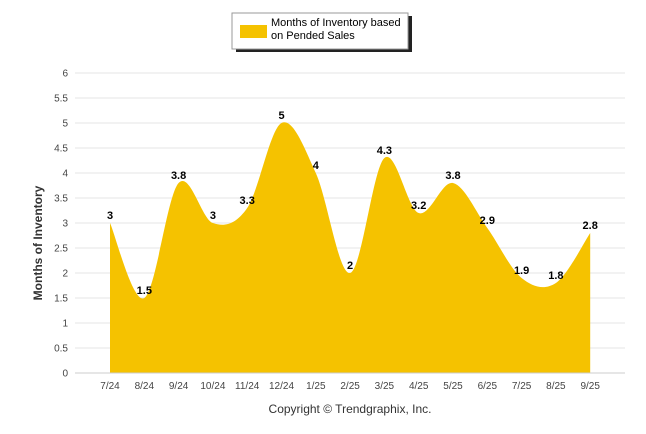  Describe the element at coordinates (487, 221) in the screenshot. I see `data-label: 2.9` at that location.